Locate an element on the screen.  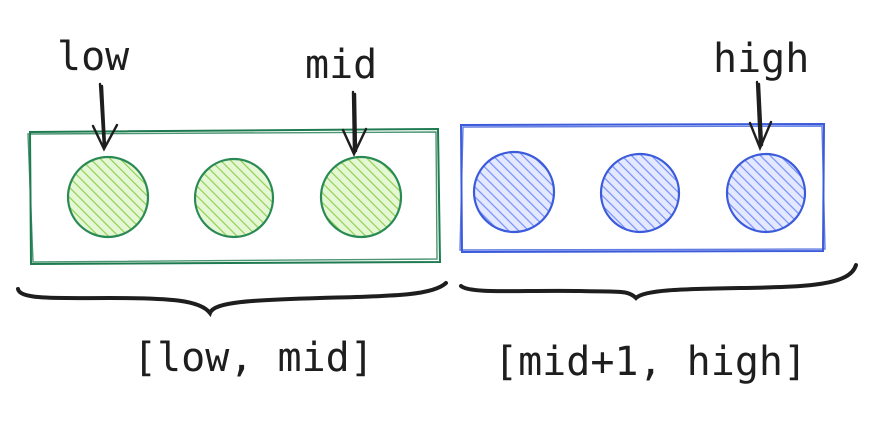
left-brace is located at coordinates (232, 299).